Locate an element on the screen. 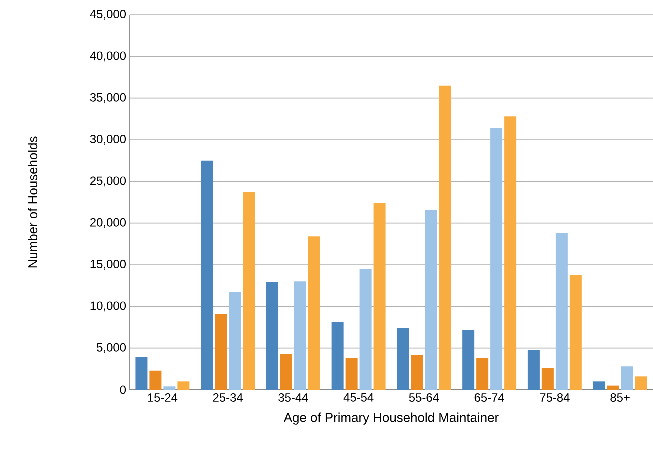 This screenshot has width=653, height=452. y-tick-label: 15,000 is located at coordinates (108, 265).